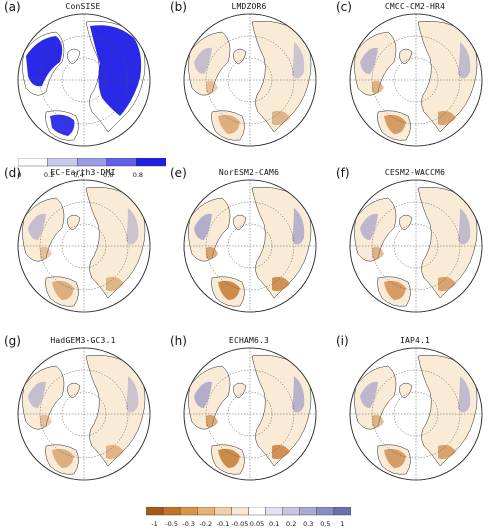  I want to click on panel-label: (g), so click(12, 341).